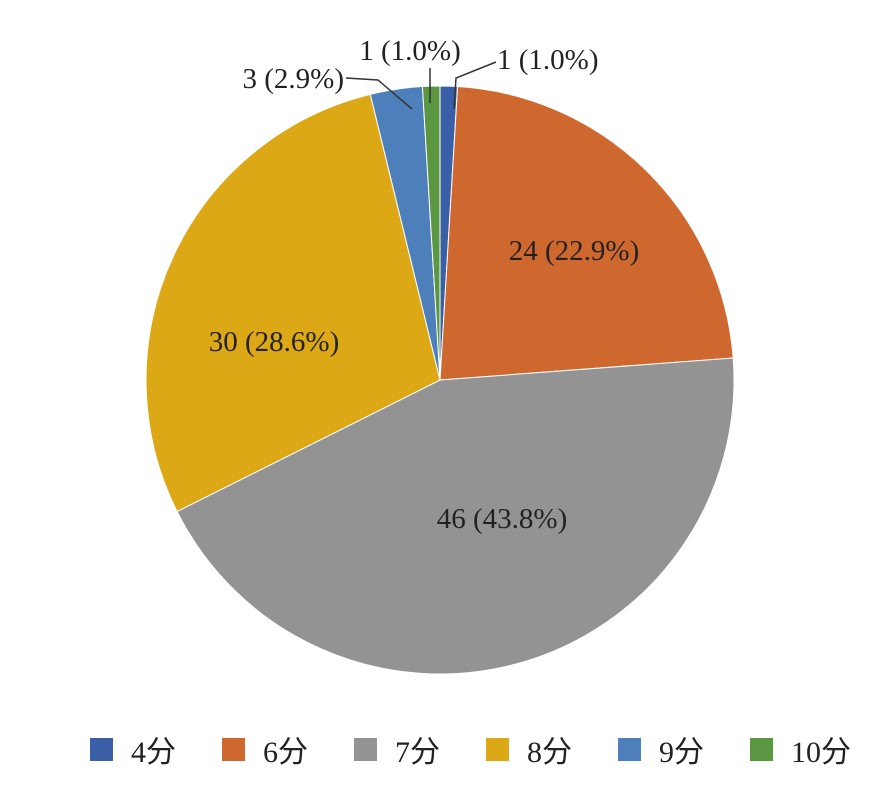 This screenshot has height=792, width=876. Describe the element at coordinates (547, 60) in the screenshot. I see `data-label-4: 1 (1.0%)` at that location.